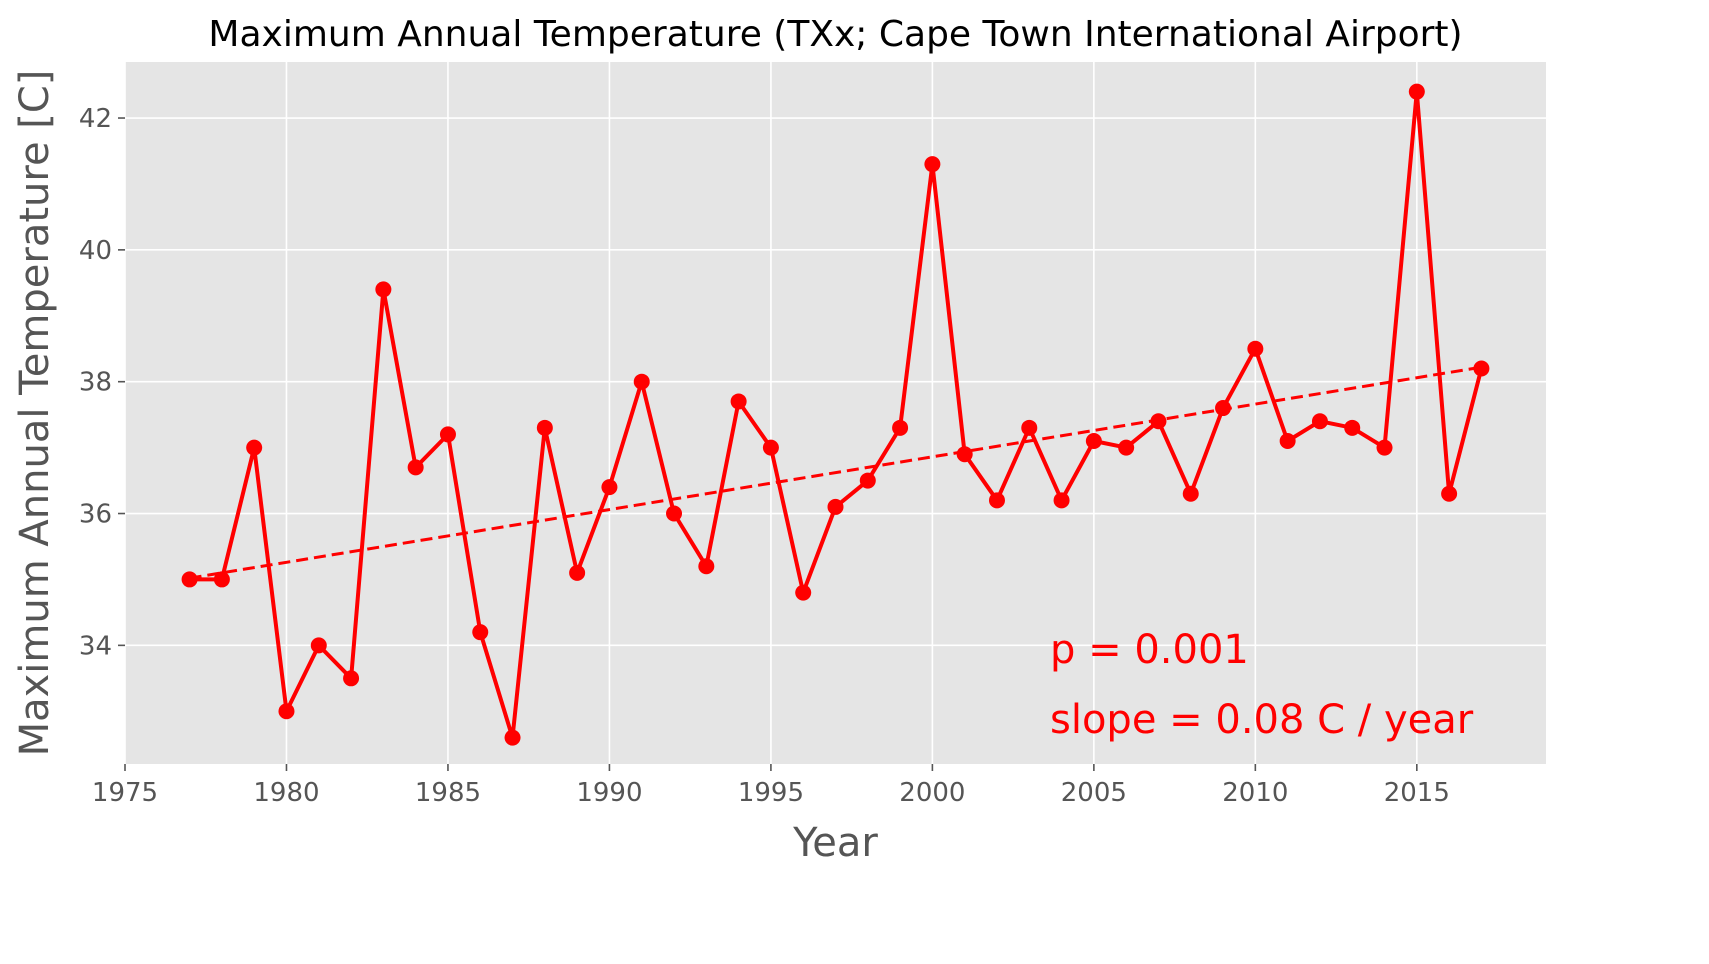  Describe the element at coordinates (1094, 793) in the screenshot. I see `x-tick-label: 2005` at that location.